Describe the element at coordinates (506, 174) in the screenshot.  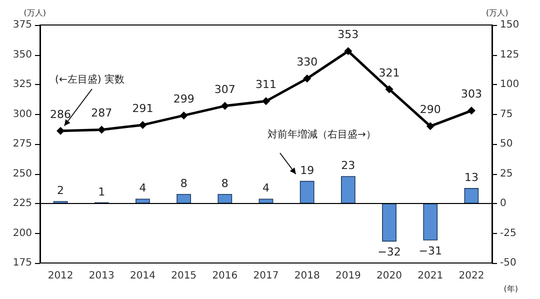
I see `y2-tick-label: 25` at that location.